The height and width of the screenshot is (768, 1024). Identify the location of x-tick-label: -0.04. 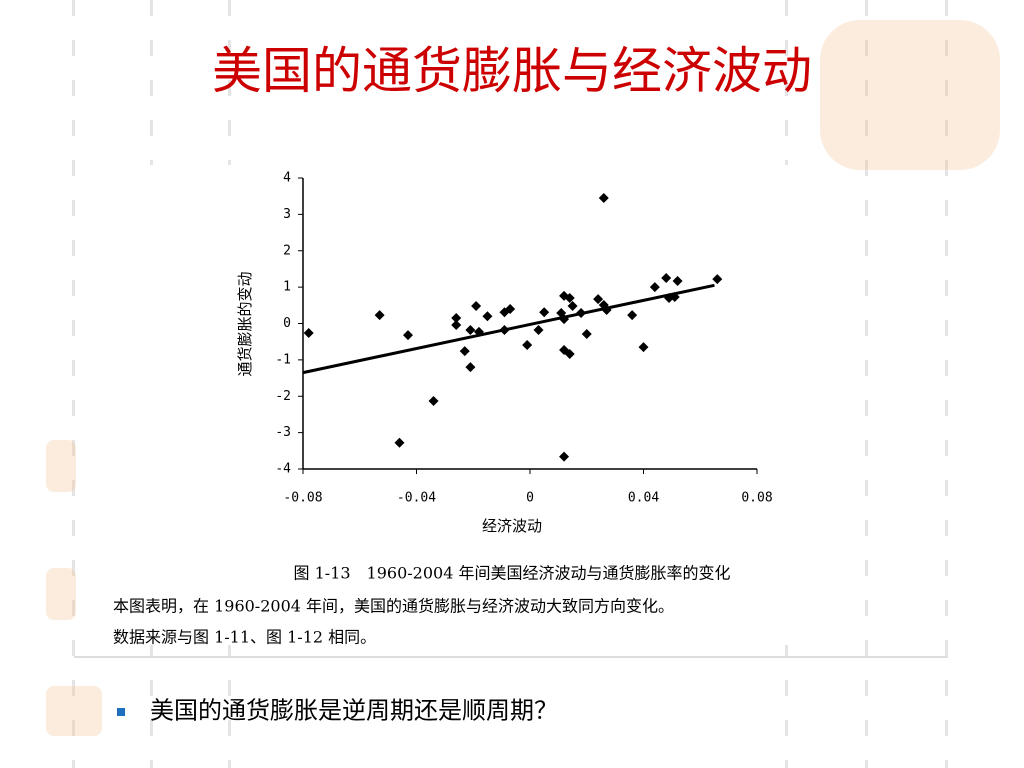
(416, 498).